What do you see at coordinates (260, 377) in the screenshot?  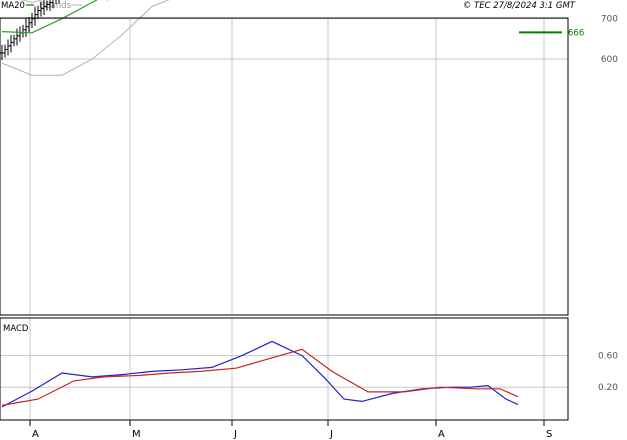 I see `macd-signal-line` at bounding box center [260, 377].